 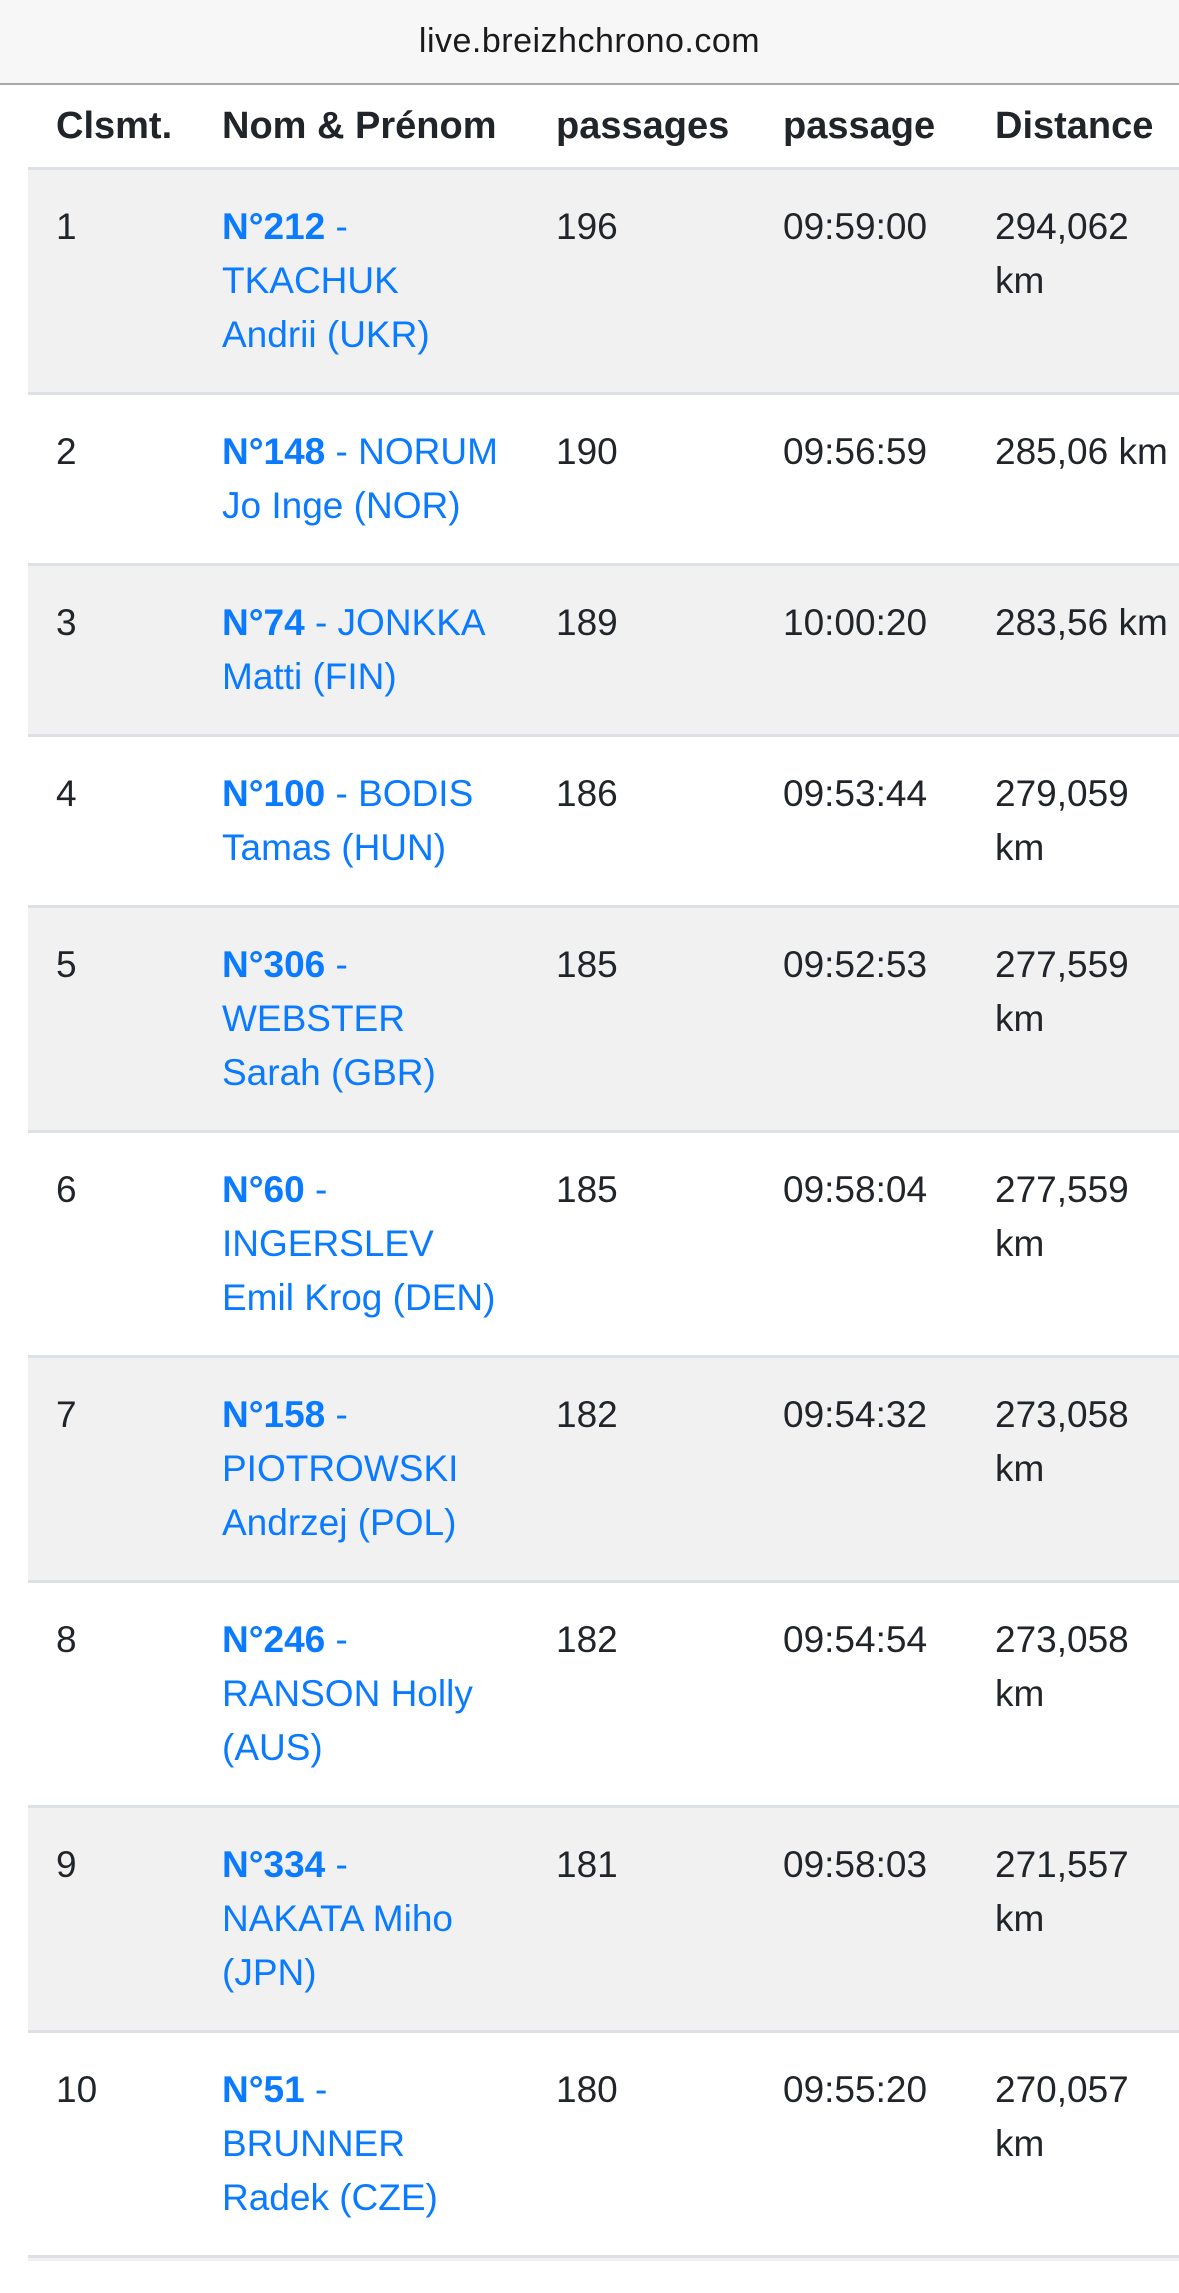 I want to click on name-cell: N°158 - PIOTROWSKI Andrzej (POL), so click(x=361, y=1469).